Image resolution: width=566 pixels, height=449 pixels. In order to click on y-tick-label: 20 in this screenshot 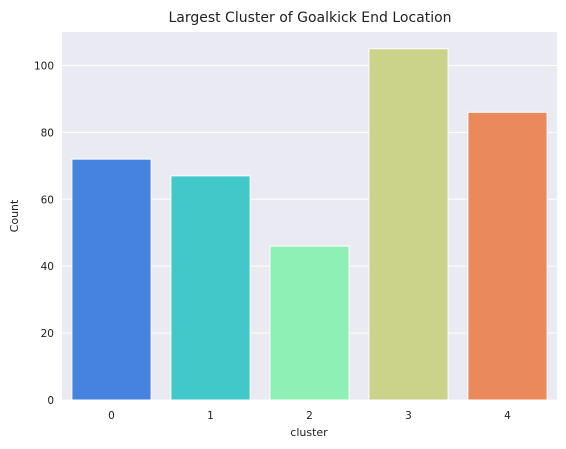, I will do `click(47, 334)`.